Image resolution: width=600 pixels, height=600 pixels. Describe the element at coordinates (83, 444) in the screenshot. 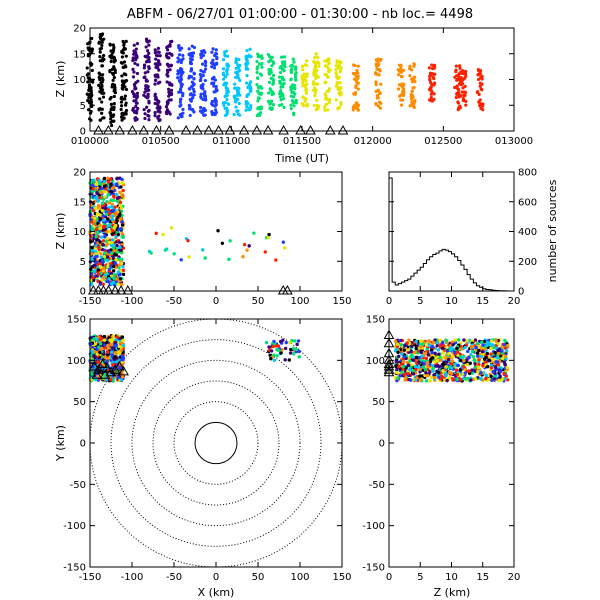

I see `y-tick-label: 0` at that location.